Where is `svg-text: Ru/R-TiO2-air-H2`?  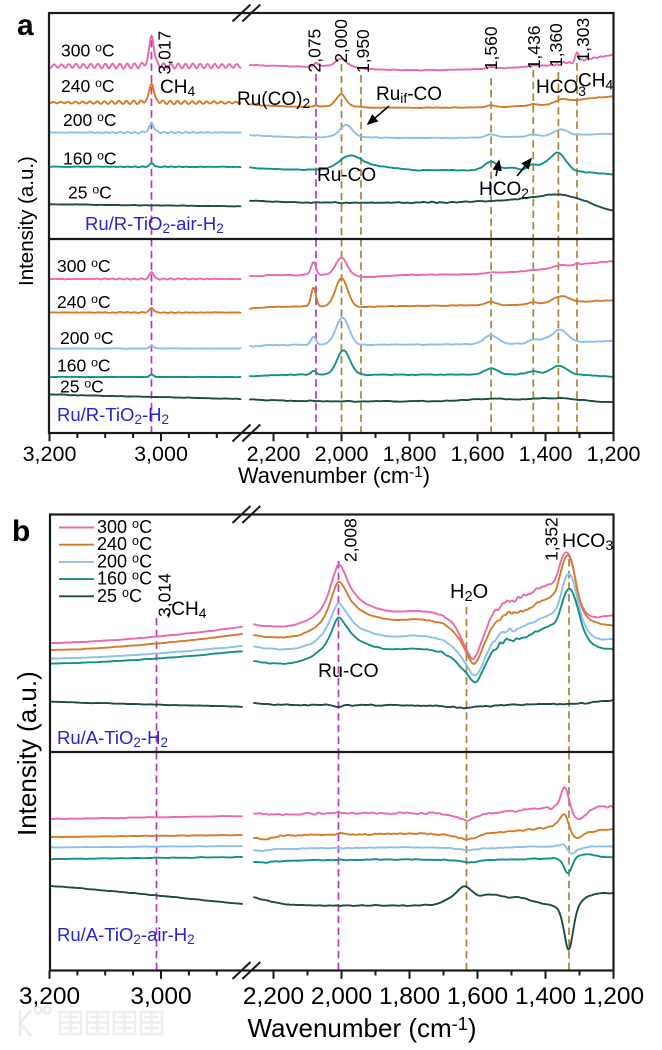
svg-text: Ru/R-TiO2-air-H2 is located at coordinates (154, 224).